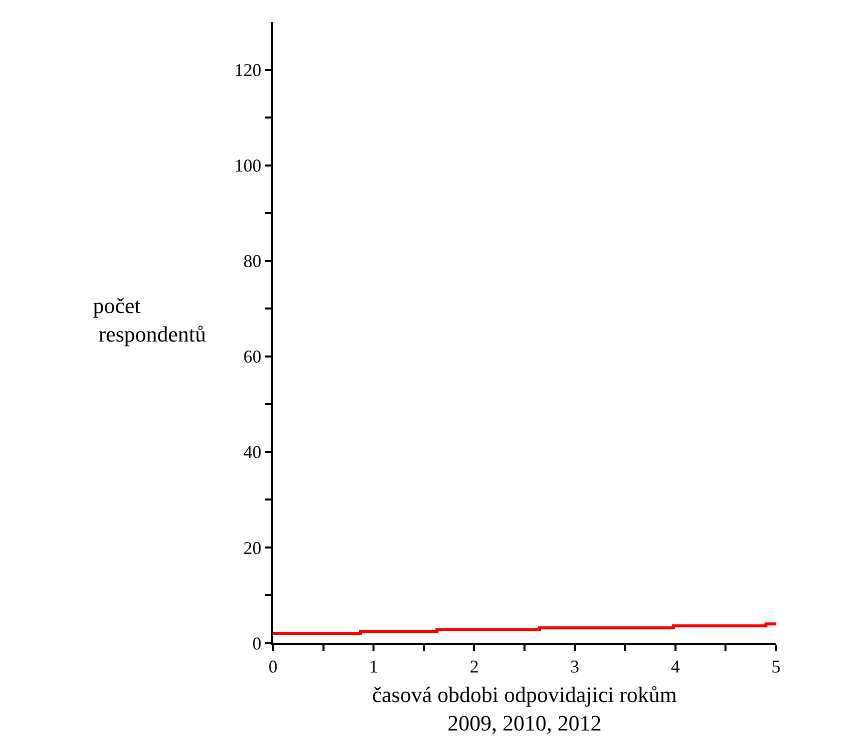  What do you see at coordinates (273, 666) in the screenshot?
I see `x-tick-label: 0` at bounding box center [273, 666].